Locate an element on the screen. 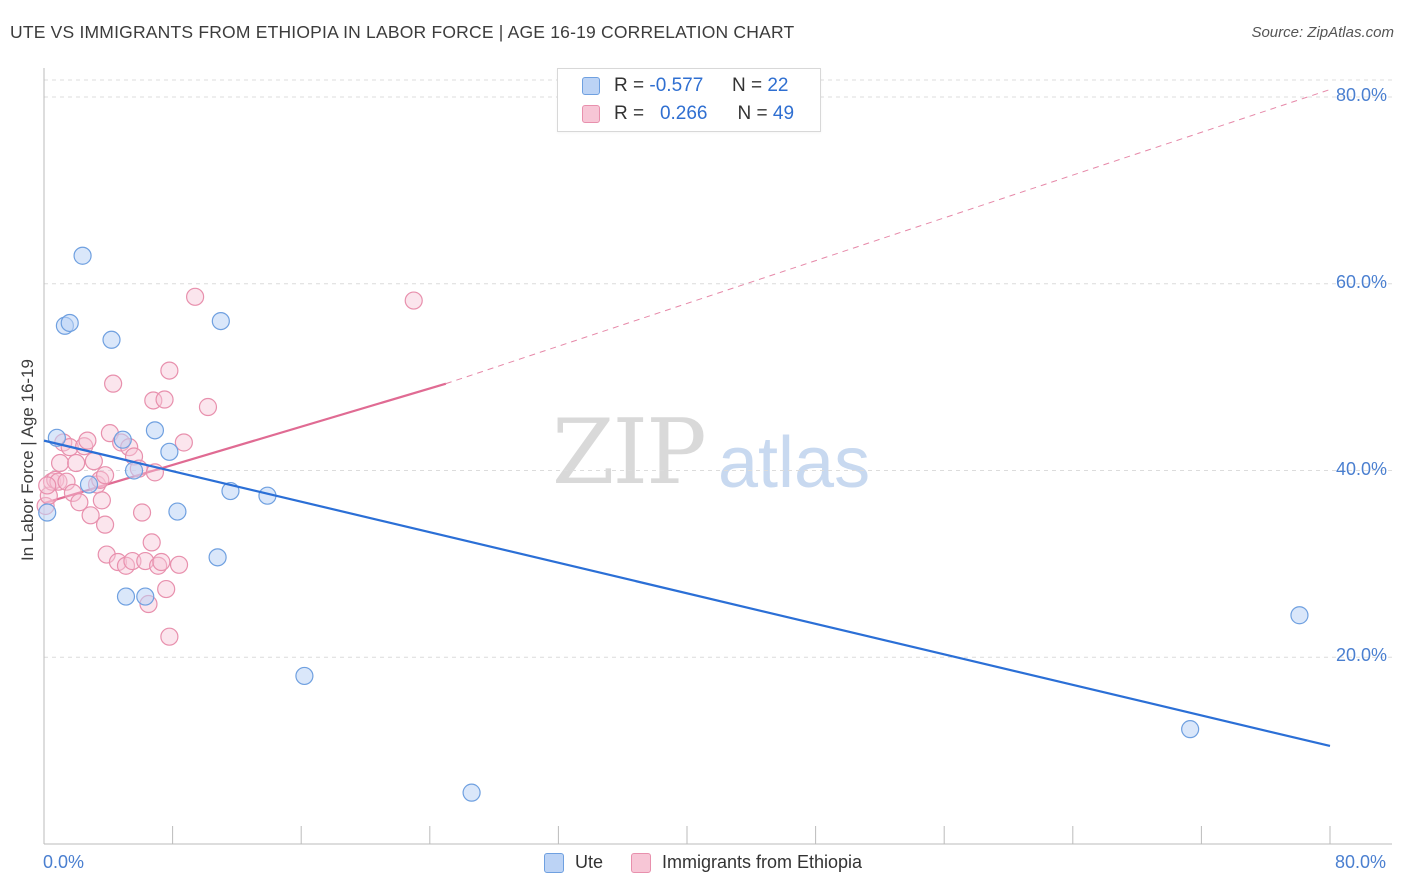 The image size is (1406, 892). ethiopia-swatch is located at coordinates (591, 114).